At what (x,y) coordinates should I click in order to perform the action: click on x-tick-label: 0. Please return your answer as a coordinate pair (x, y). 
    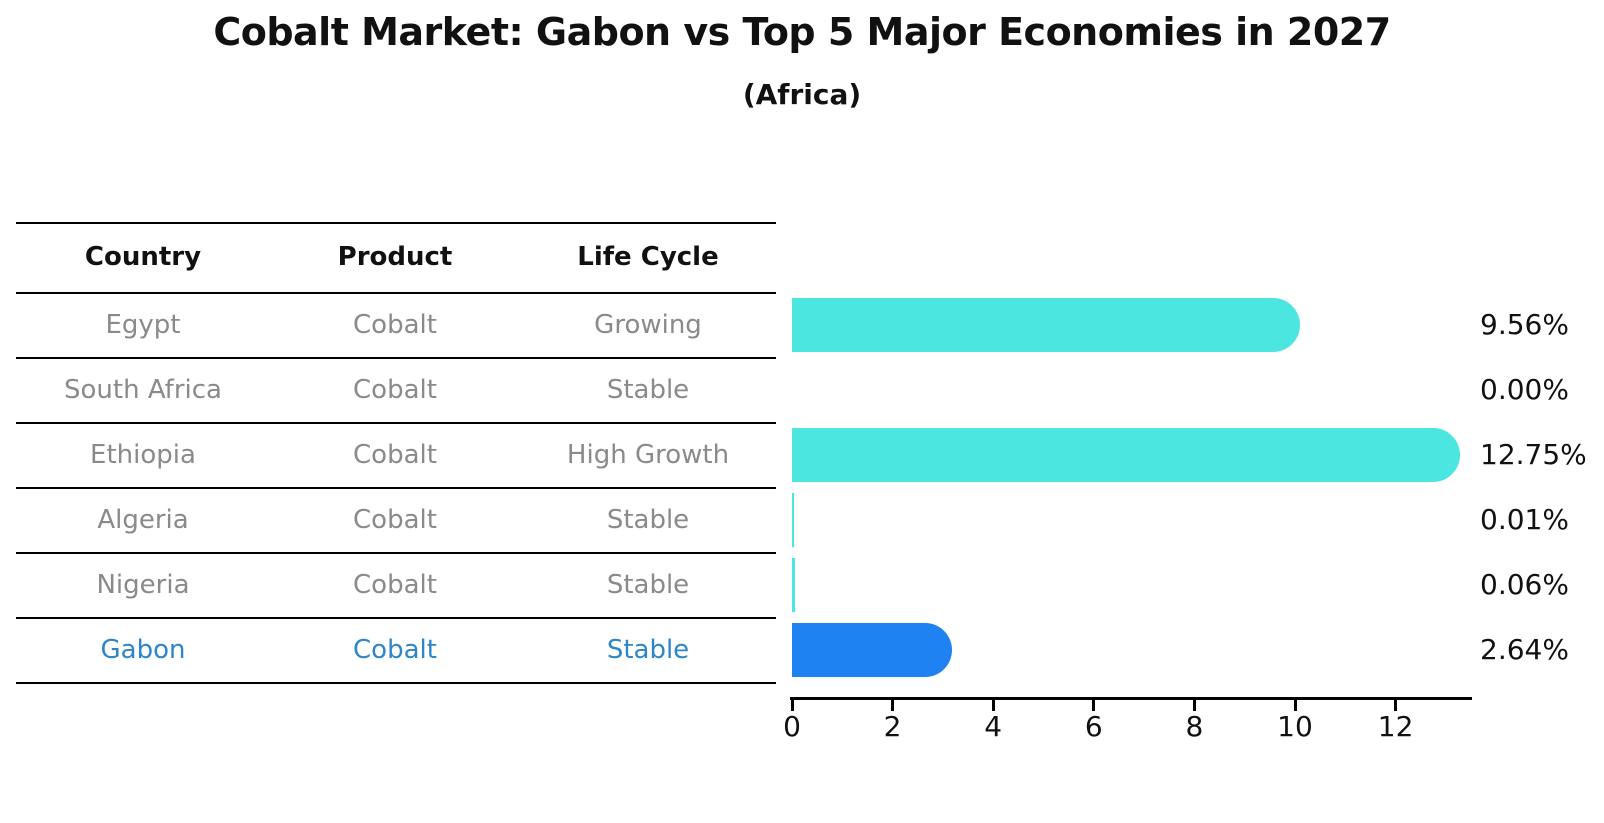
    Looking at the image, I should click on (792, 726).